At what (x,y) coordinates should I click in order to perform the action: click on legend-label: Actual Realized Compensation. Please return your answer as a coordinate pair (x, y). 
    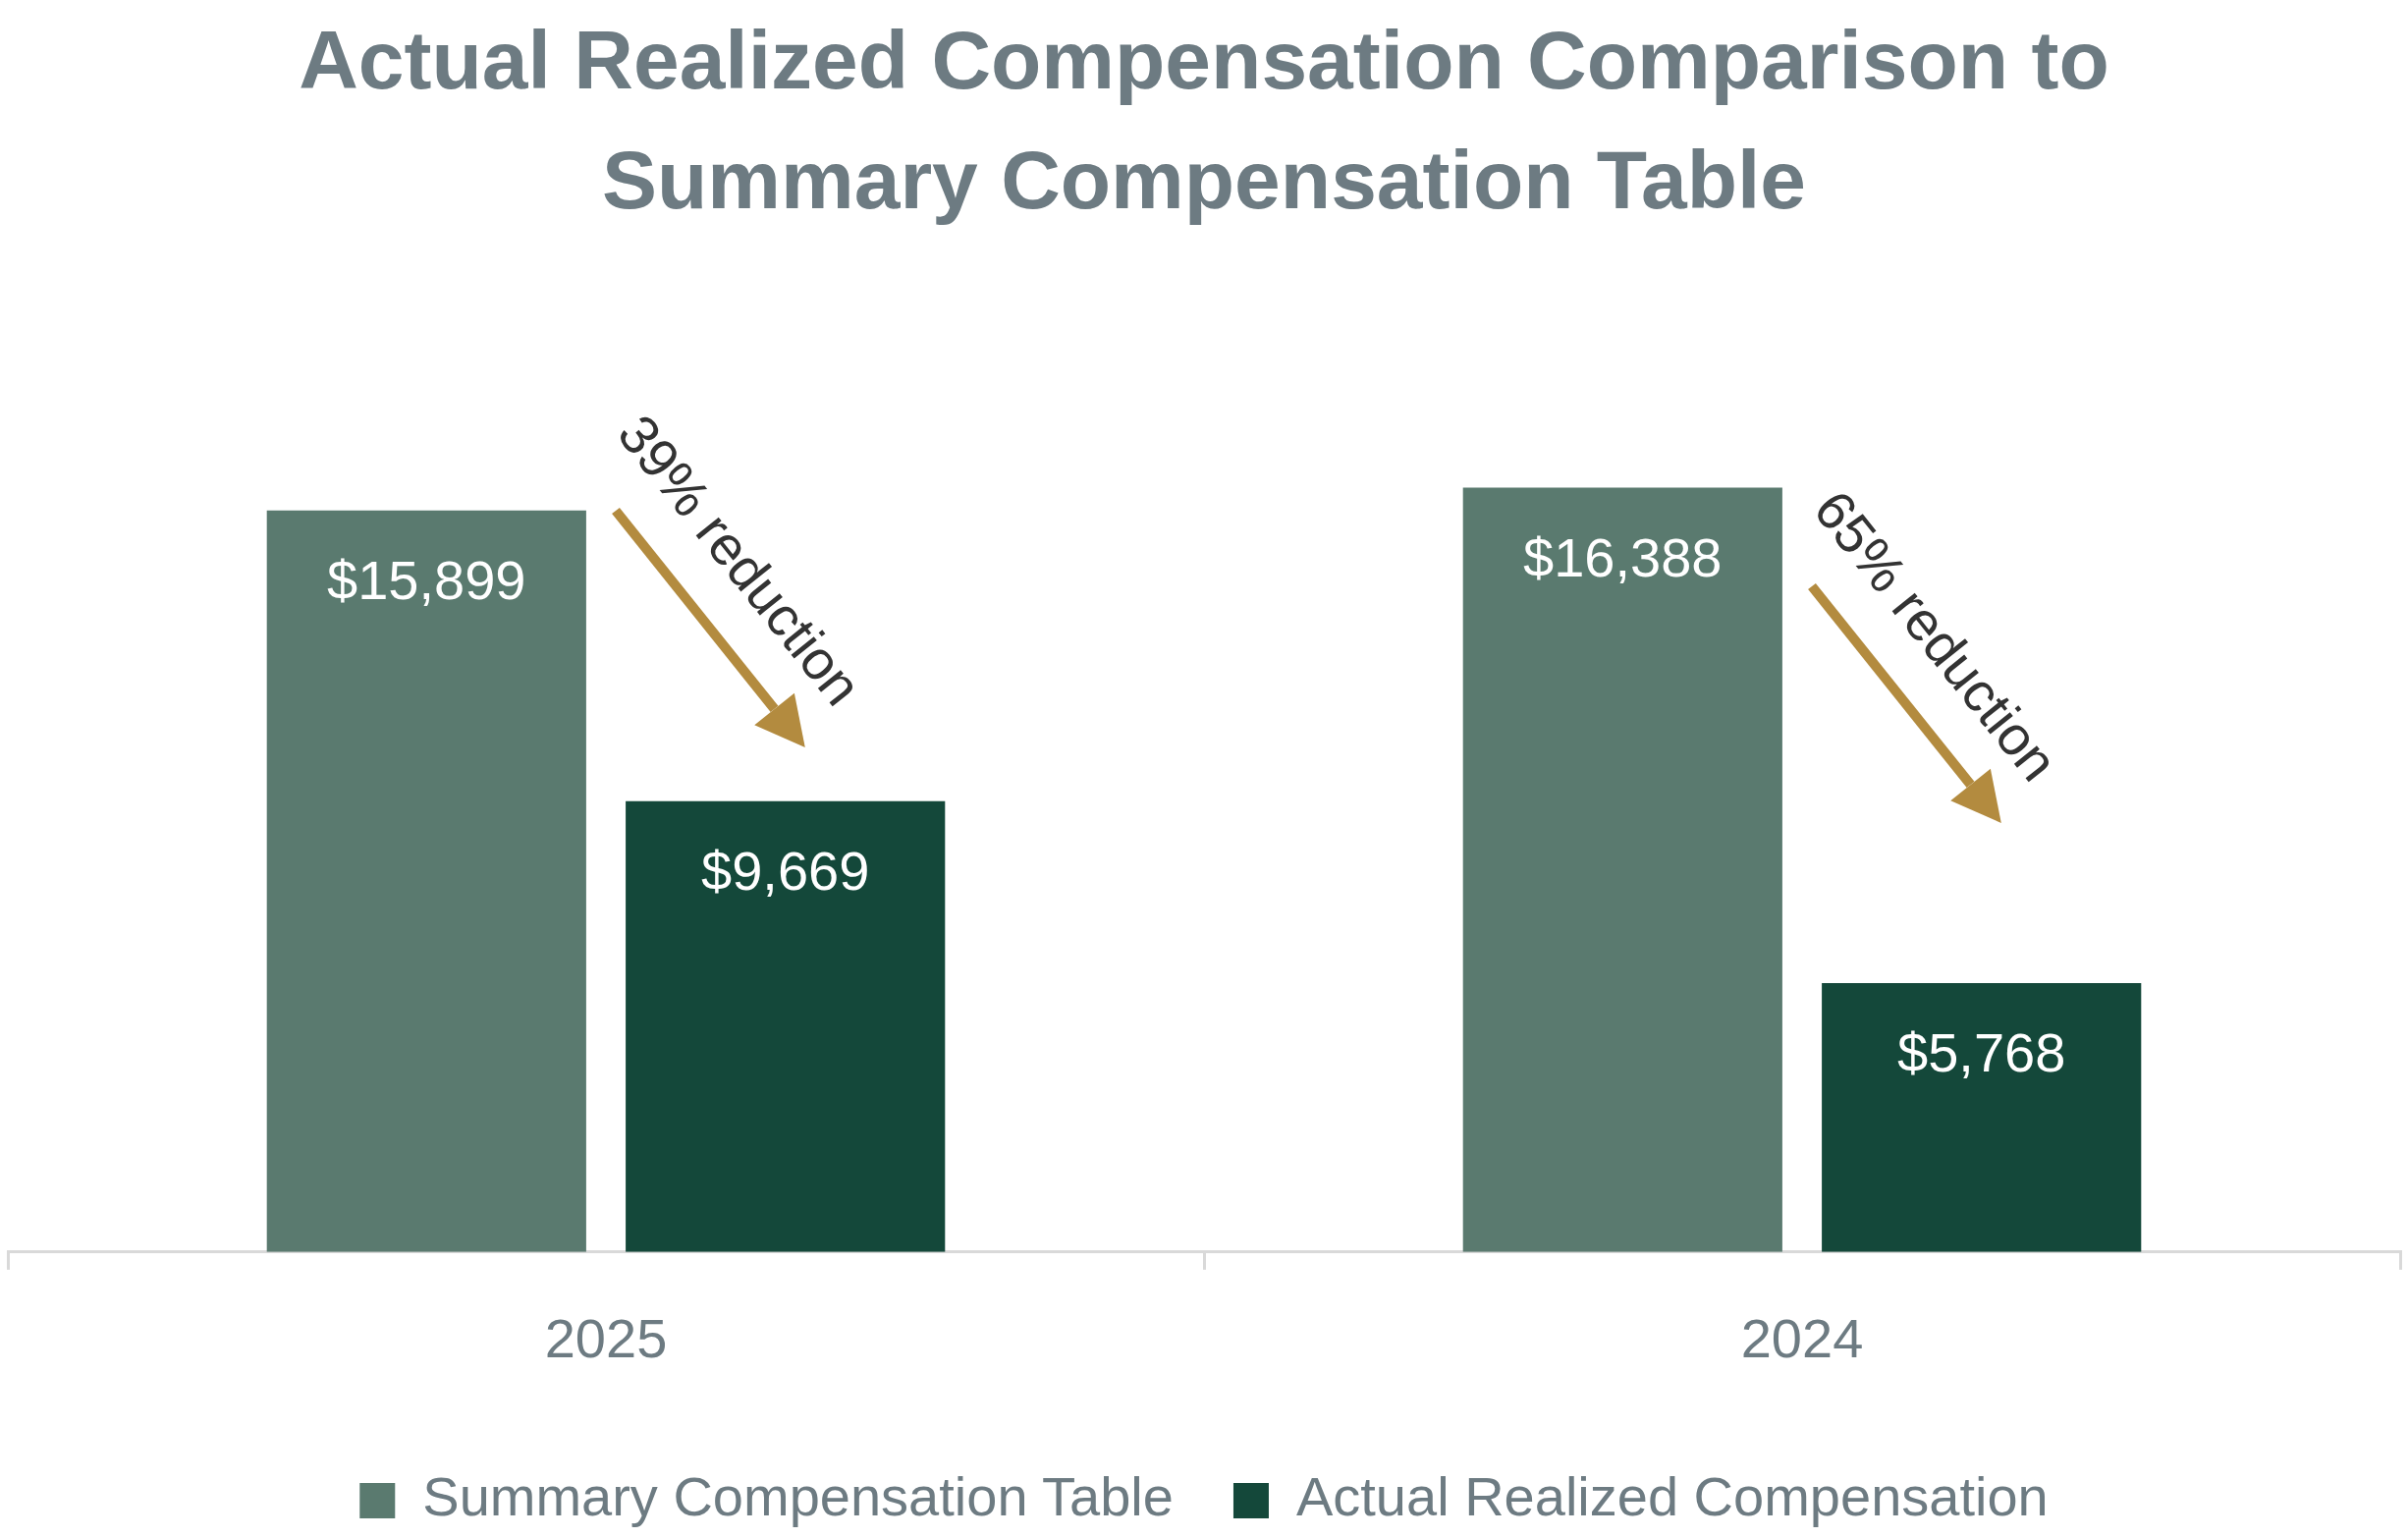
    Looking at the image, I should click on (1672, 1496).